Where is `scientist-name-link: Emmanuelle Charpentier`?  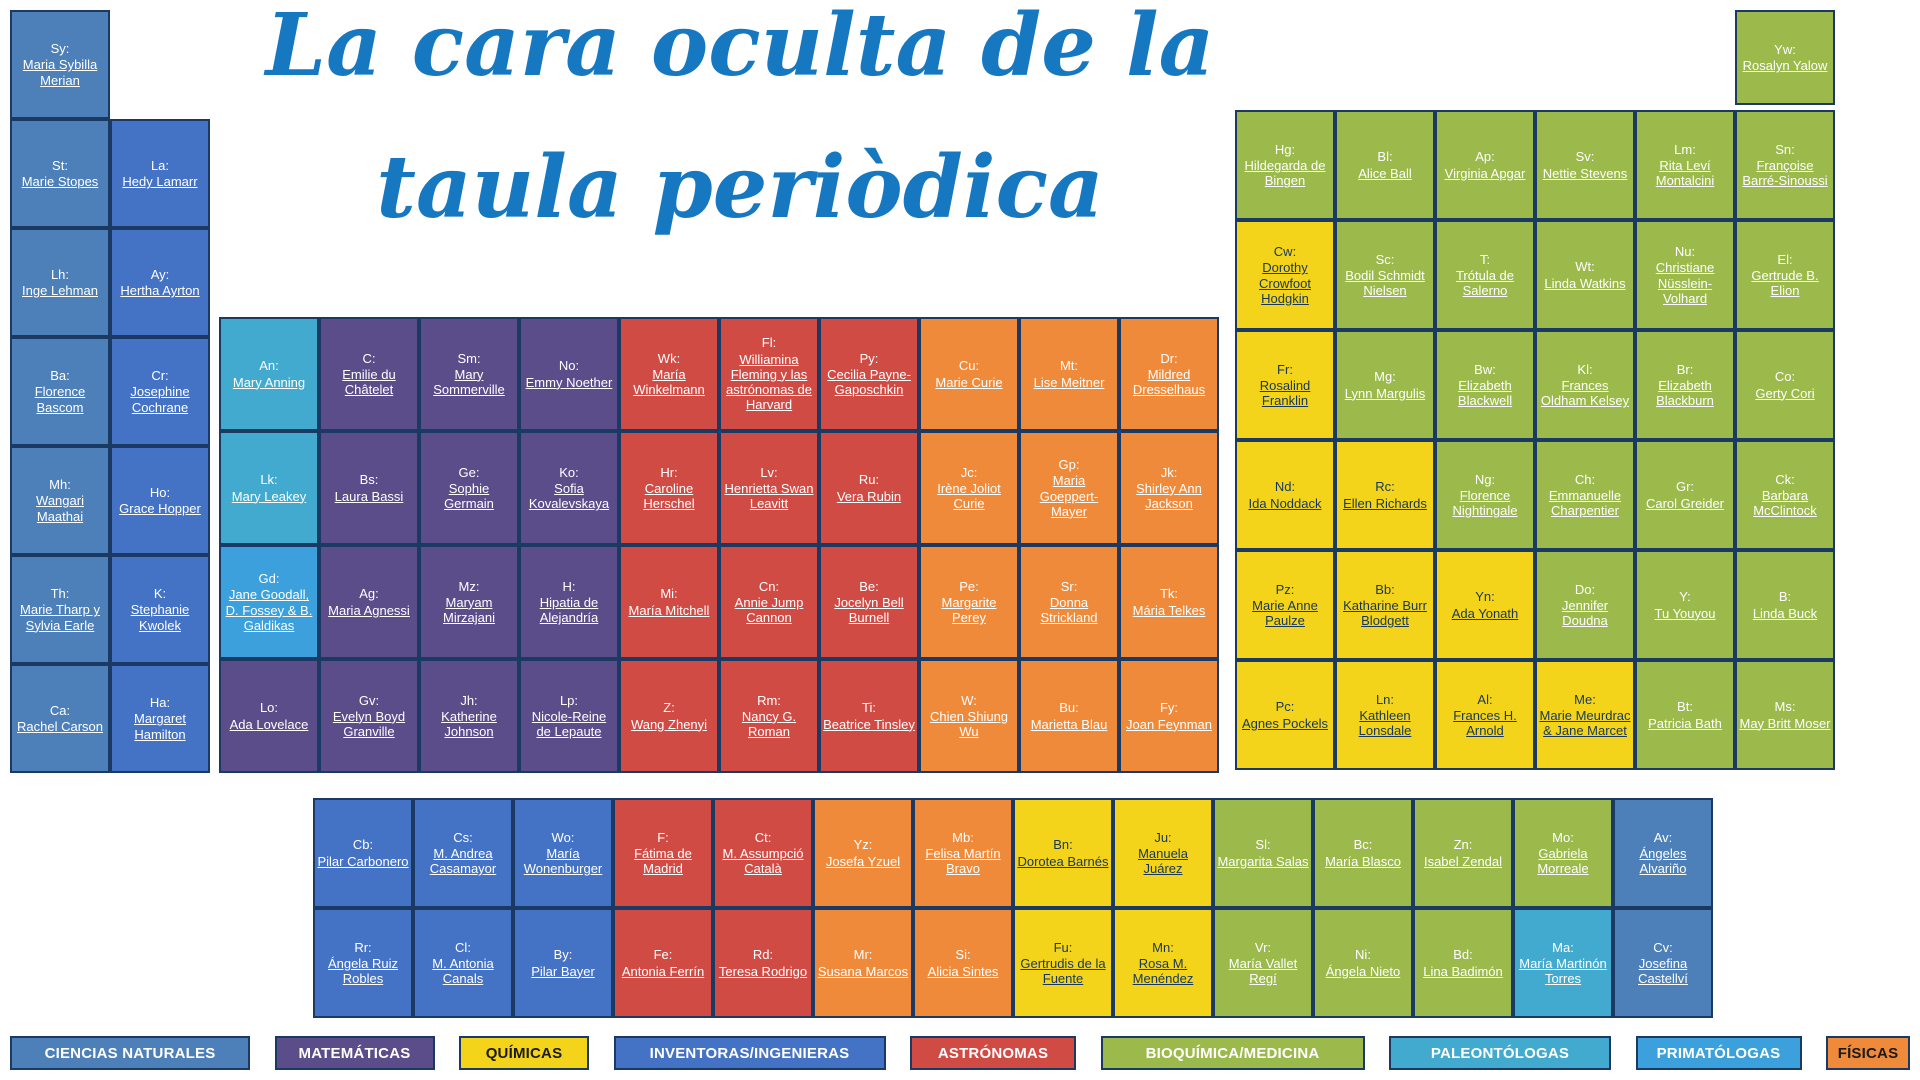 scientist-name-link: Emmanuelle Charpentier is located at coordinates (1585, 503).